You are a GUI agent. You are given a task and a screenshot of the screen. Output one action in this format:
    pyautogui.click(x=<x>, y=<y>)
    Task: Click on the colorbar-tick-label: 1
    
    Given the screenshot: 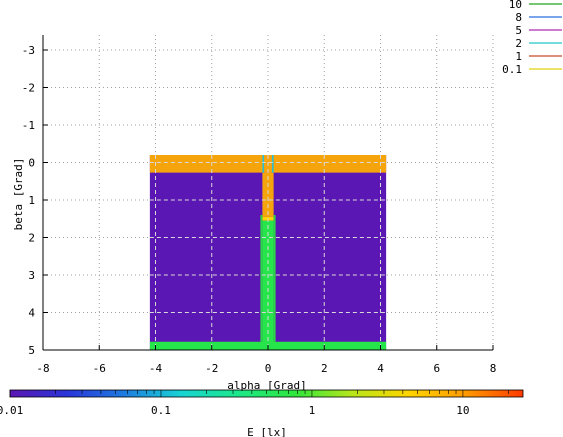 What is the action you would take?
    pyautogui.click(x=312, y=410)
    